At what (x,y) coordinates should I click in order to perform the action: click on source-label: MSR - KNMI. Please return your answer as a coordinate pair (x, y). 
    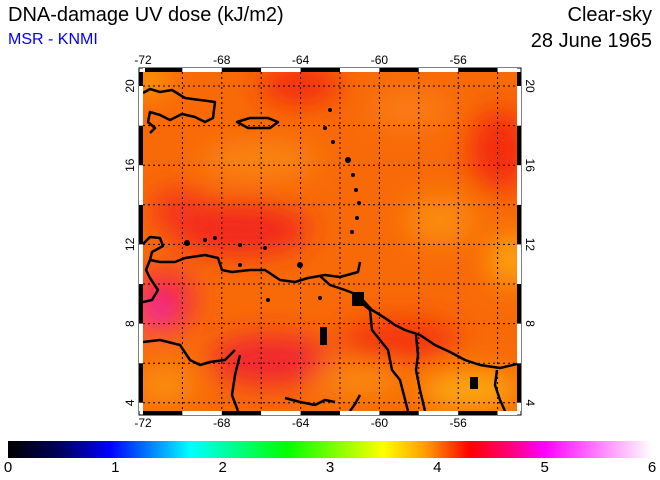
    Looking at the image, I should click on (53, 39).